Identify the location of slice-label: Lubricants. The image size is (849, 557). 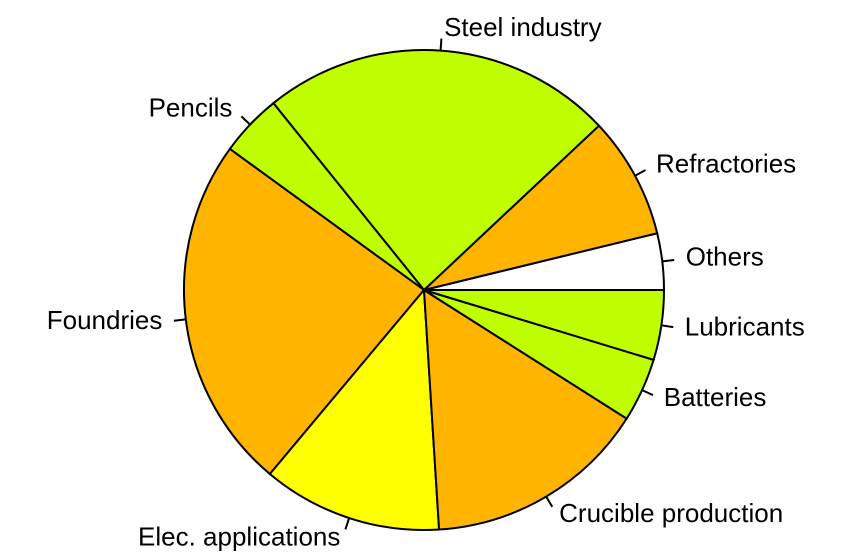
(745, 326).